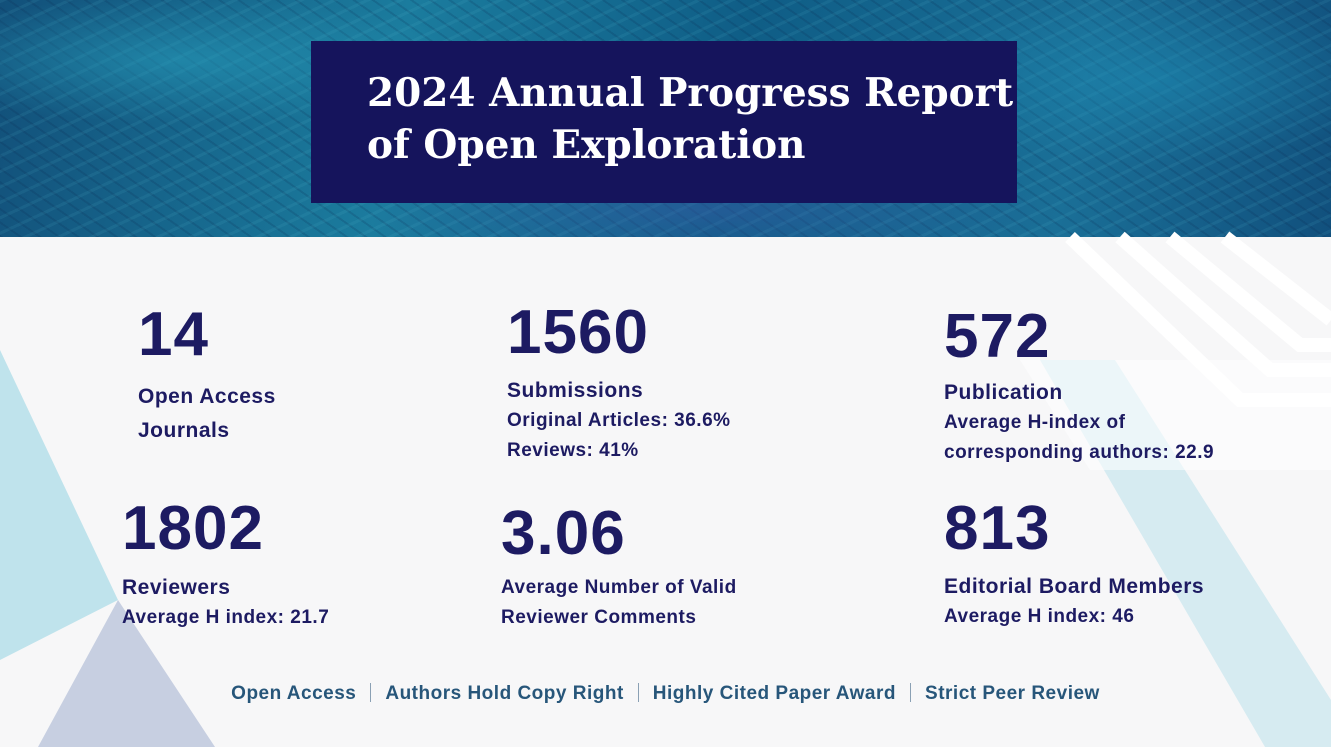  I want to click on report-title-line-1: 2024 Annual Progress Report, so click(690, 93).